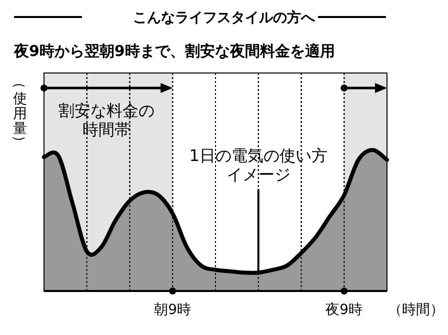 The height and width of the screenshot is (335, 448). I want to click on x-tick-label: 夜9時, so click(344, 310).